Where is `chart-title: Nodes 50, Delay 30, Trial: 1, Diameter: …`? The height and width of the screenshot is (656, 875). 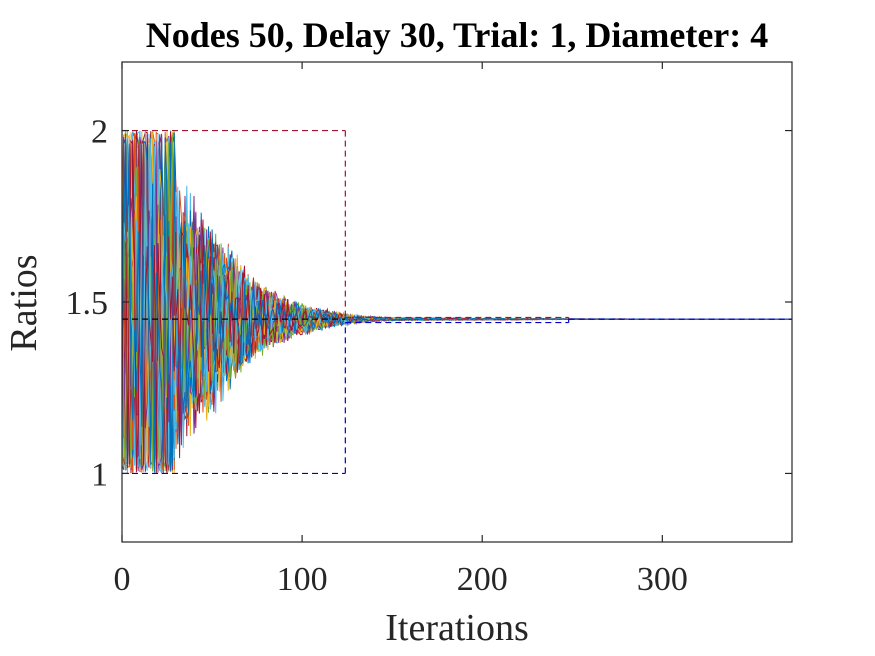 chart-title: Nodes 50, Delay 30, Trial: 1, Diameter: … is located at coordinates (457, 35).